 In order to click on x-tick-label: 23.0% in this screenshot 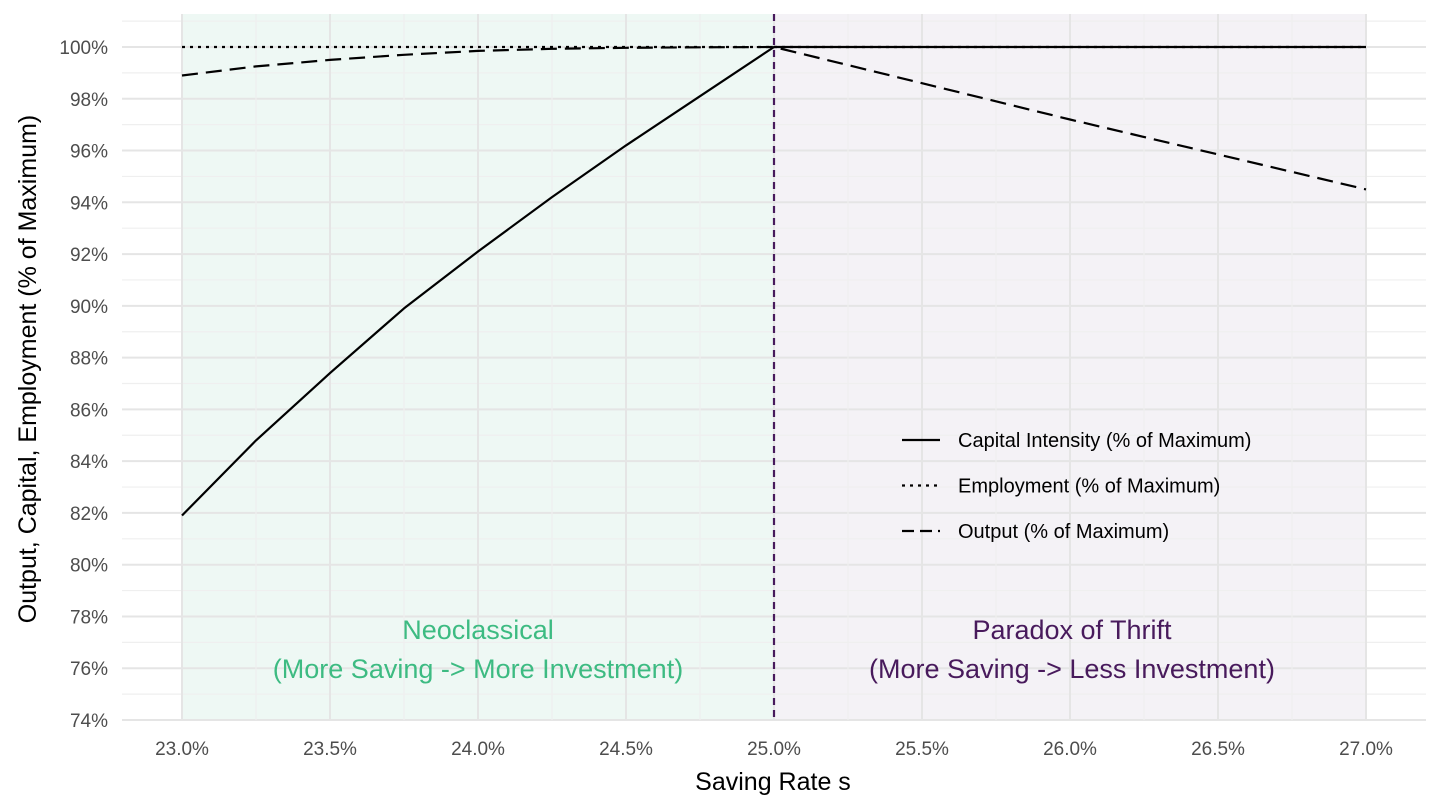, I will do `click(182, 749)`.